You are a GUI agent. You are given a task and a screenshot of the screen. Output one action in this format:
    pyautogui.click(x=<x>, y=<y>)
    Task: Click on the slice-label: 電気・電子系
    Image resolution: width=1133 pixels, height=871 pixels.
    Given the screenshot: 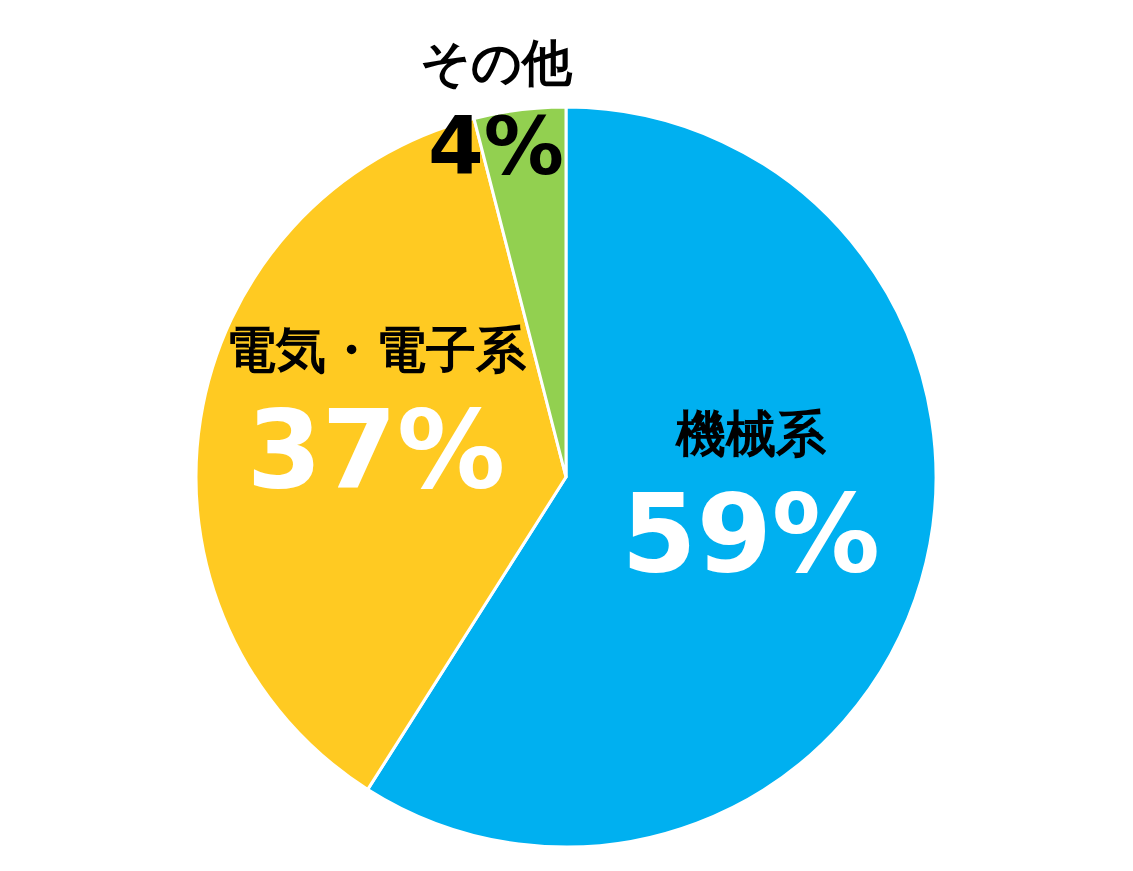 What is the action you would take?
    pyautogui.click(x=376, y=349)
    